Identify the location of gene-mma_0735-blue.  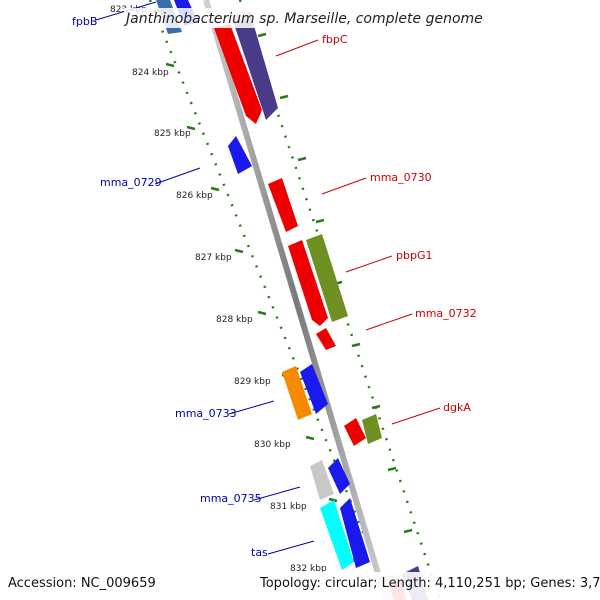
(339, 476).